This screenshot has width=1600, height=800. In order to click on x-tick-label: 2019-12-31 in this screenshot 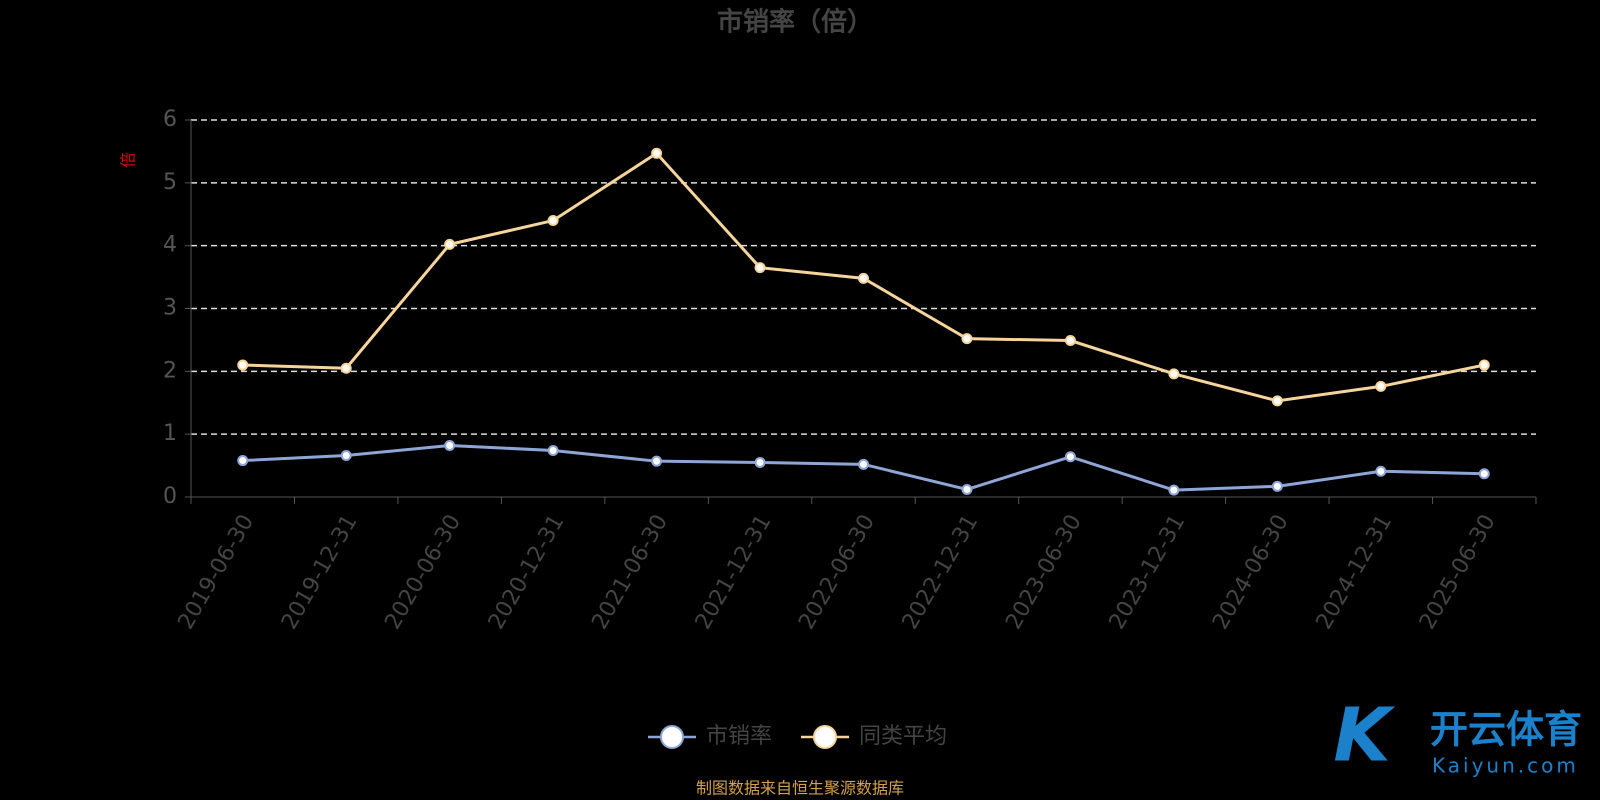, I will do `click(320, 572)`.